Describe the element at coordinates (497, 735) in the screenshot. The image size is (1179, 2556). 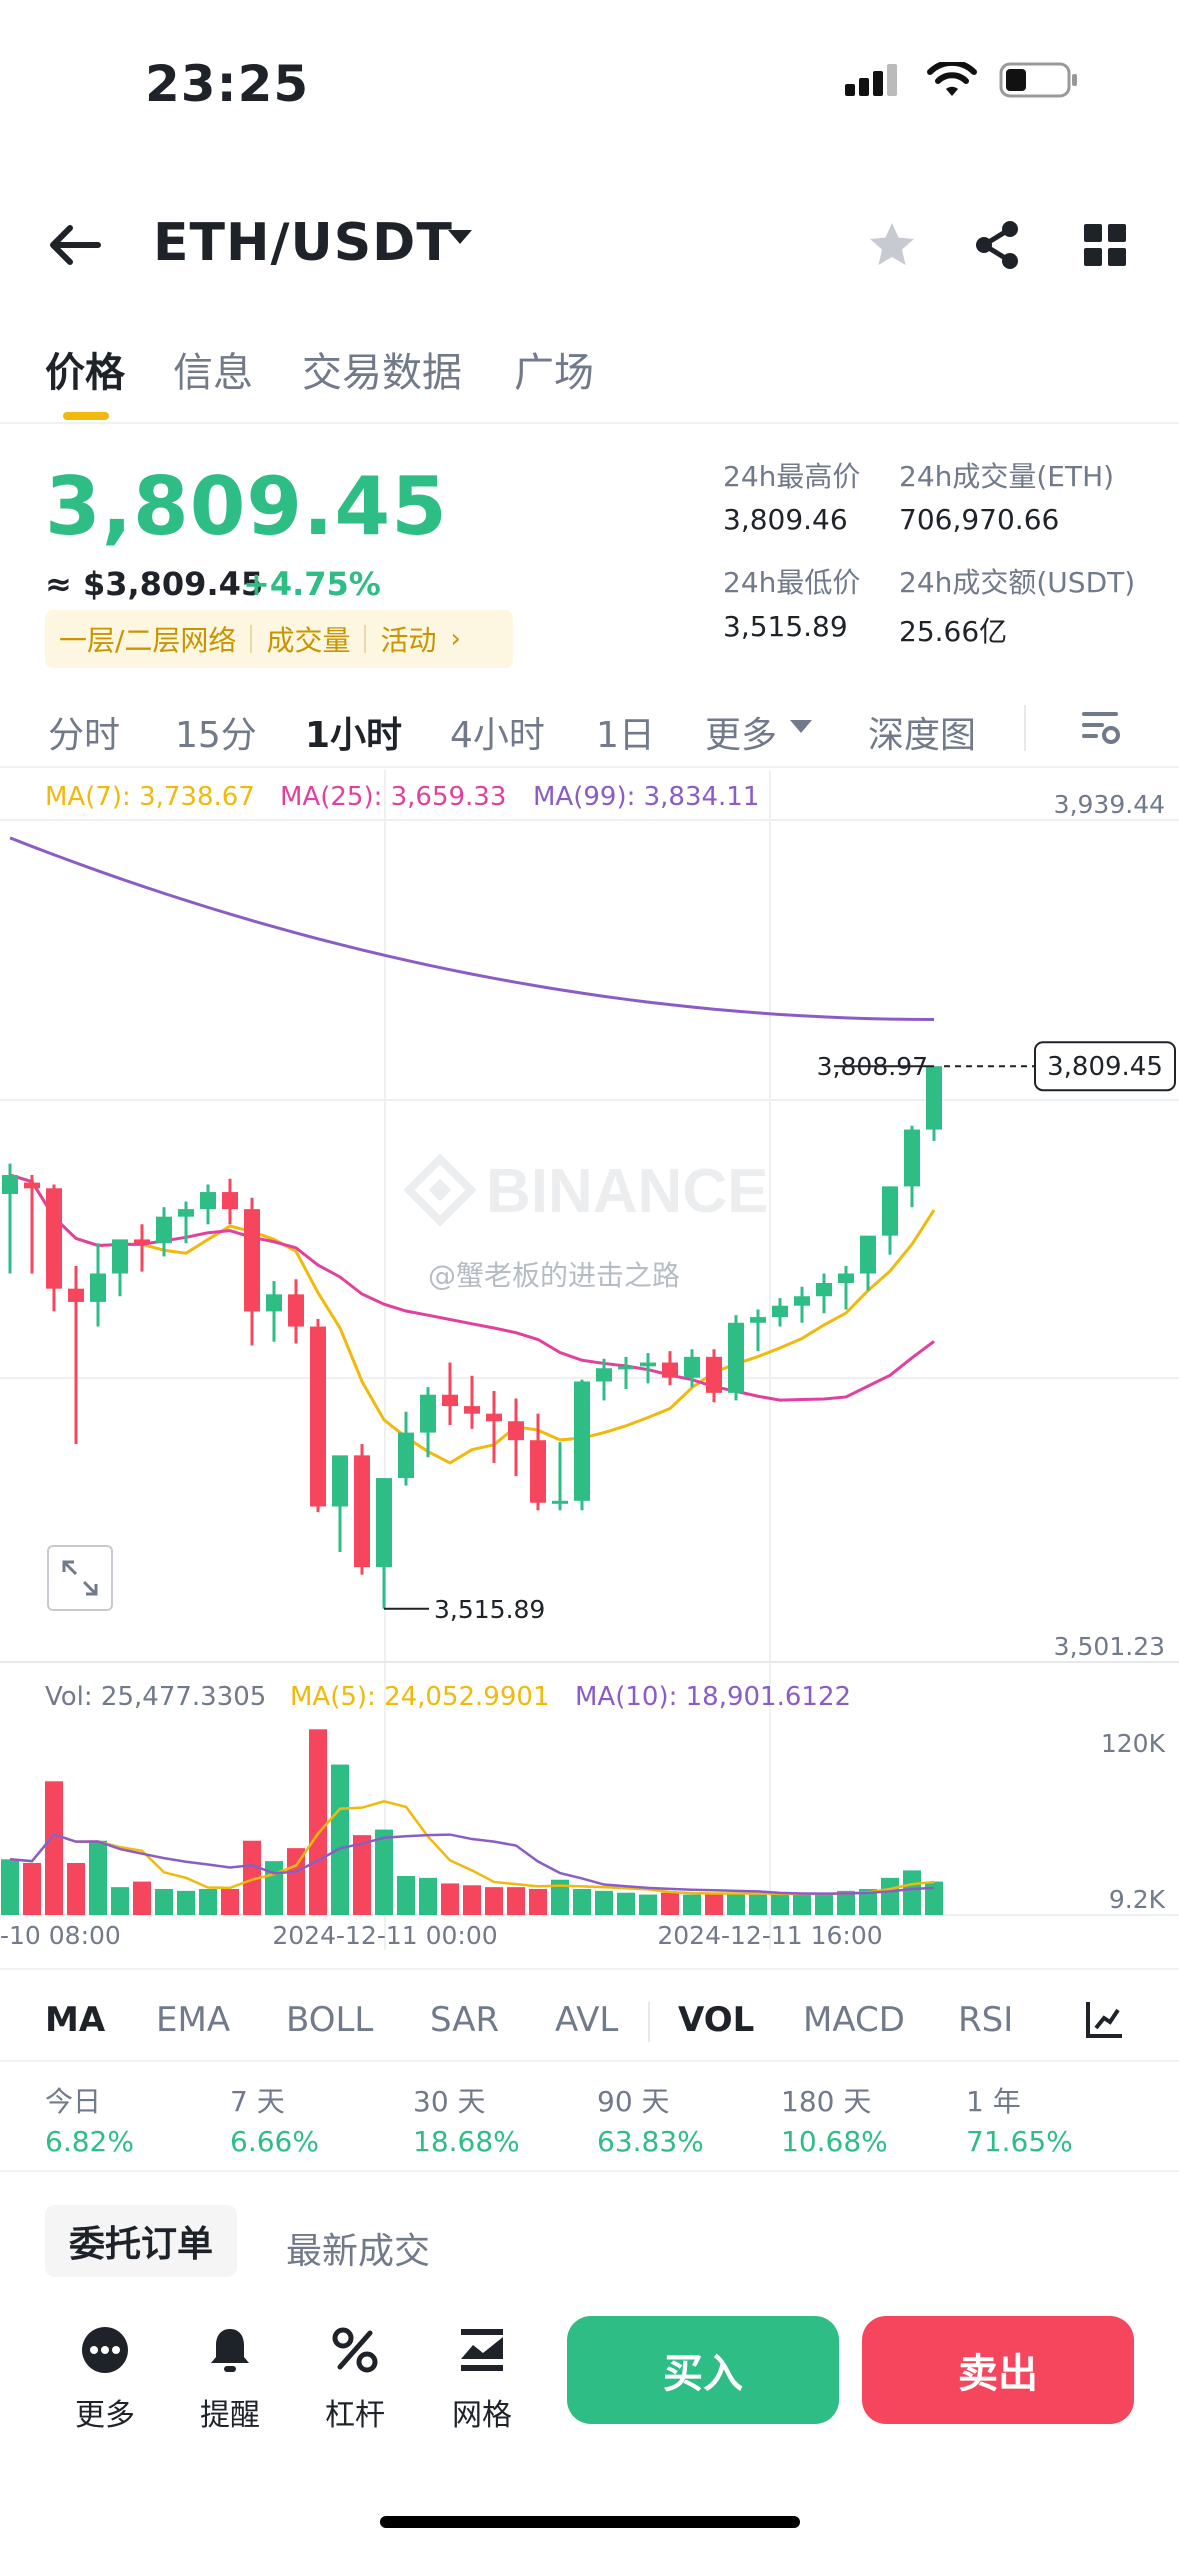
I see `interval-4h: 4小时` at that location.